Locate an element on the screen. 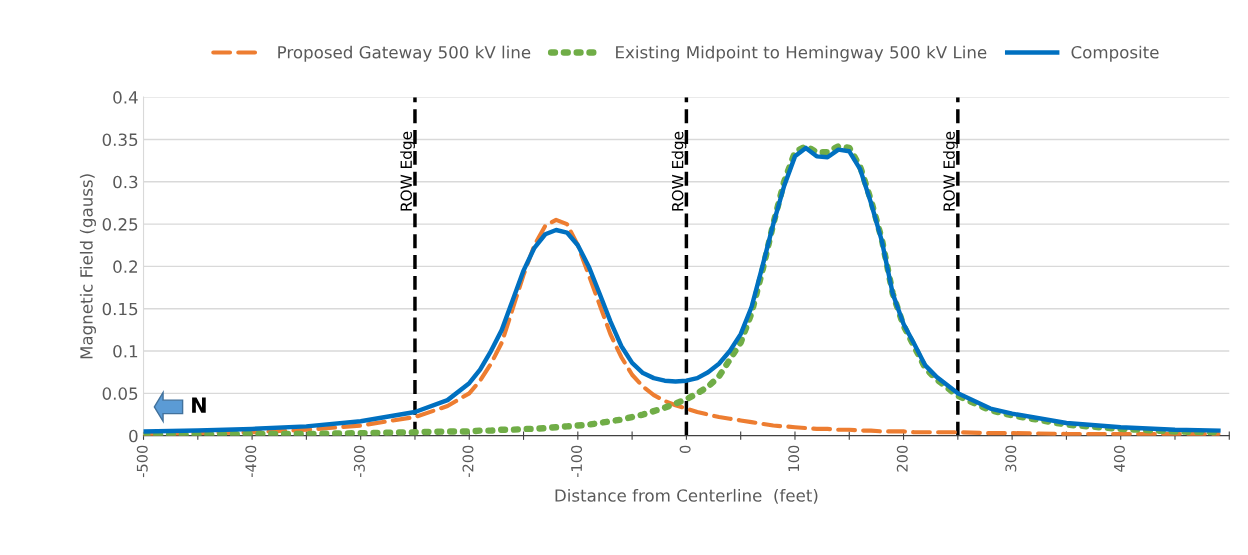  y-tick-label: 0.05 is located at coordinates (120, 393).